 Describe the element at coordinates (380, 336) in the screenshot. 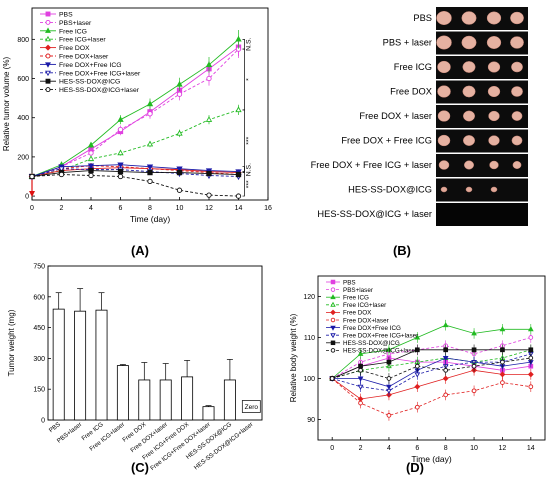

I see `panel-d-legend-label: Free DOX+Free ICG+laser` at that location.